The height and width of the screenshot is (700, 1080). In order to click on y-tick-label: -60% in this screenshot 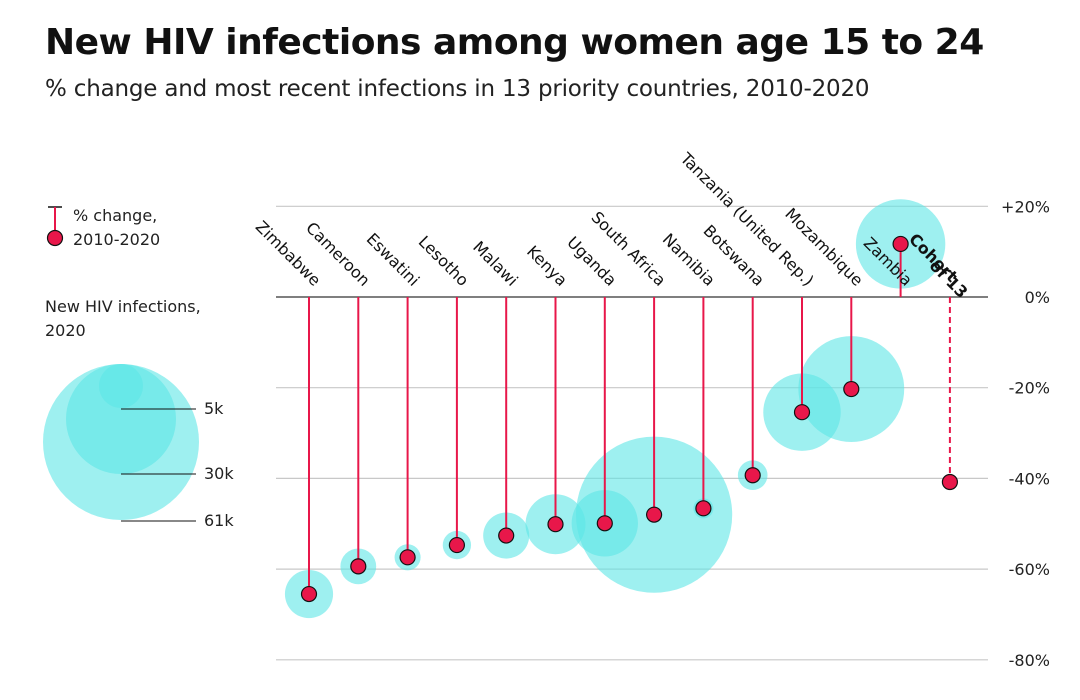, I will do `click(1029, 569)`.